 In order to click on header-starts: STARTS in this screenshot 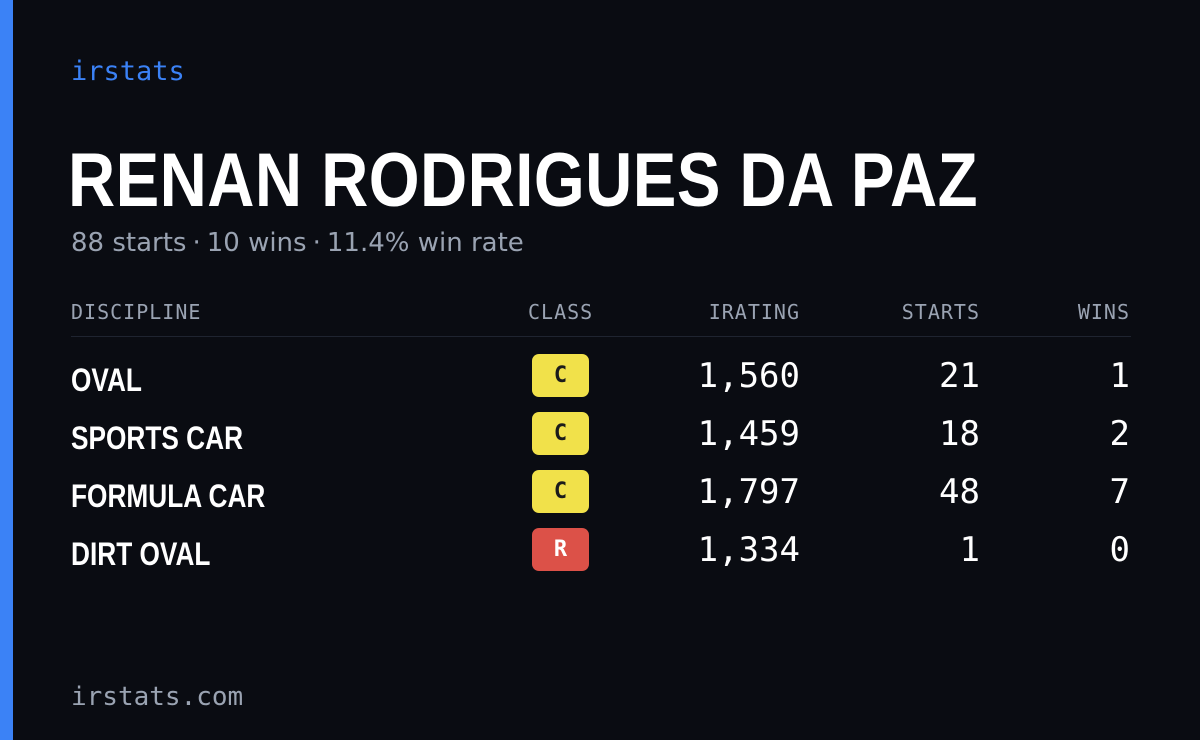, I will do `click(940, 312)`.